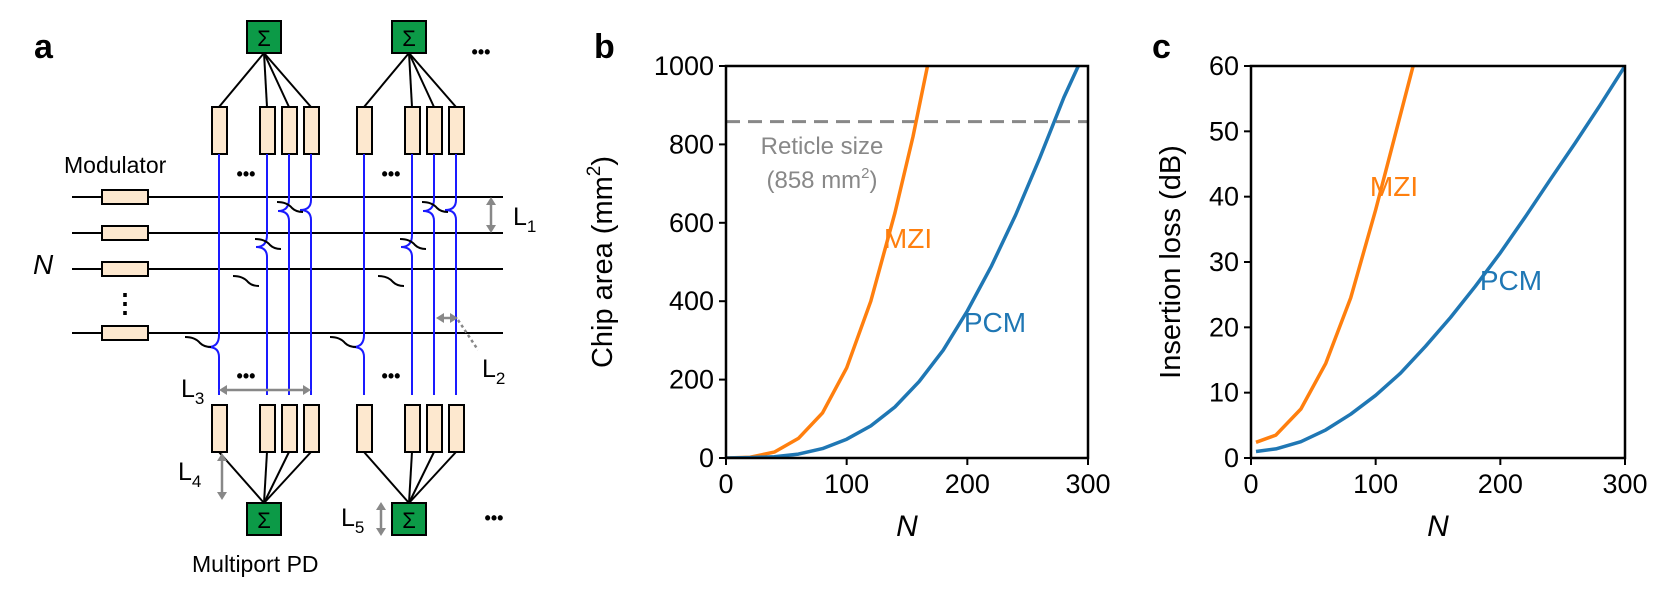 Image resolution: width=1661 pixels, height=589 pixels. I want to click on mid-ellipsis-1: •••, so click(246, 376).